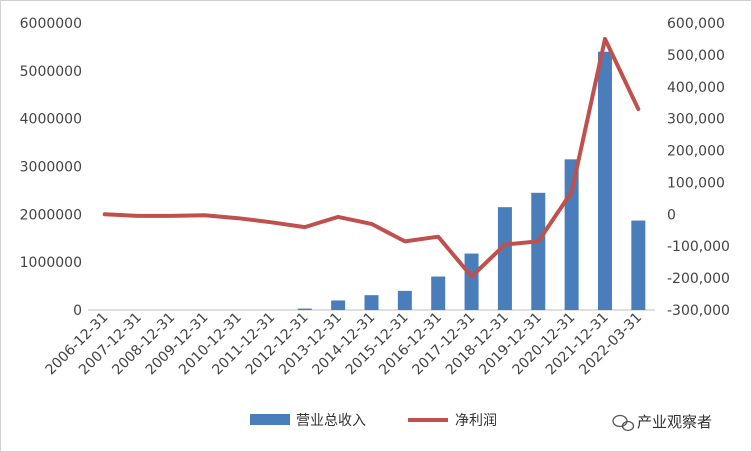  Describe the element at coordinates (623, 423) in the screenshot. I see `wechat-bubble-icon` at that location.